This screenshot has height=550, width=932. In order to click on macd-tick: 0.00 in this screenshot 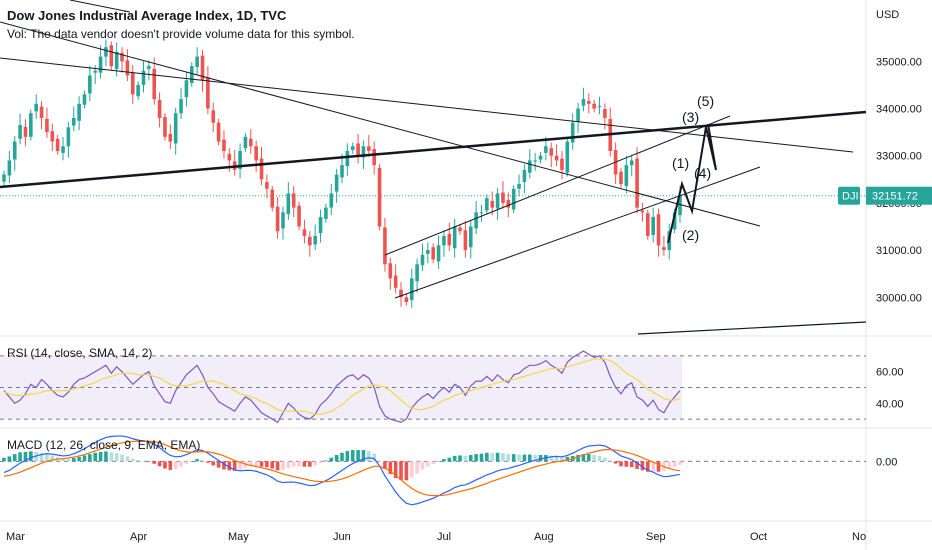, I will do `click(886, 462)`.